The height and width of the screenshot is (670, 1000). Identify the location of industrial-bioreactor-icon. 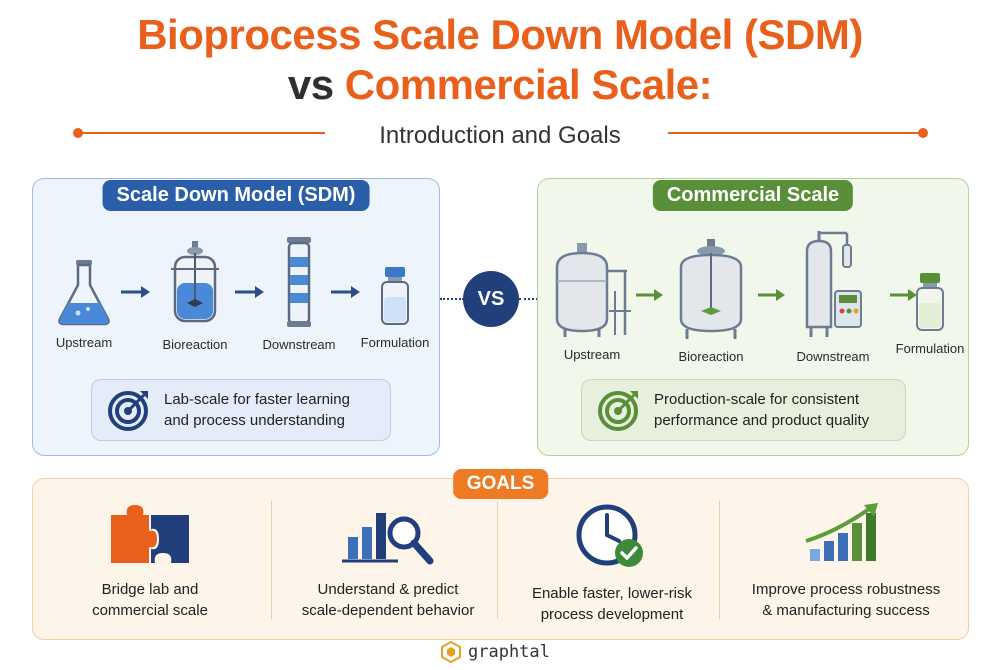
(711, 289).